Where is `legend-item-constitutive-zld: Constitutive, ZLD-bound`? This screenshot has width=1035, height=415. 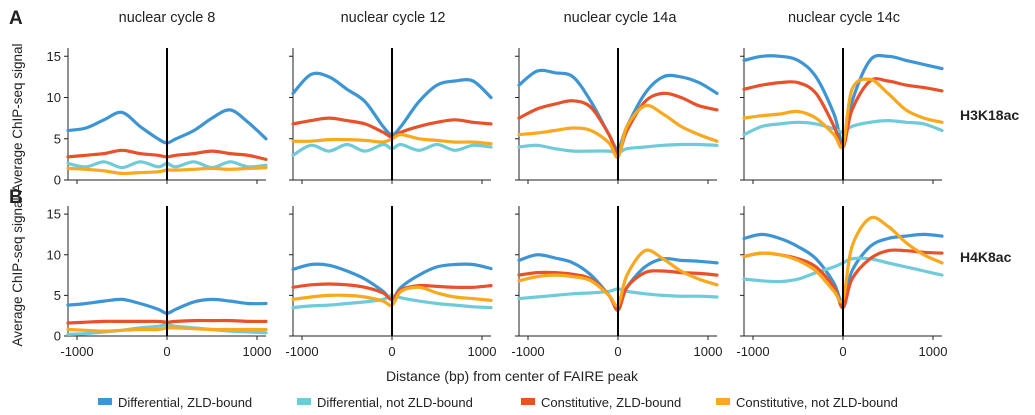
legend-item-constitutive-zld: Constitutive, ZLD-bound is located at coordinates (601, 402).